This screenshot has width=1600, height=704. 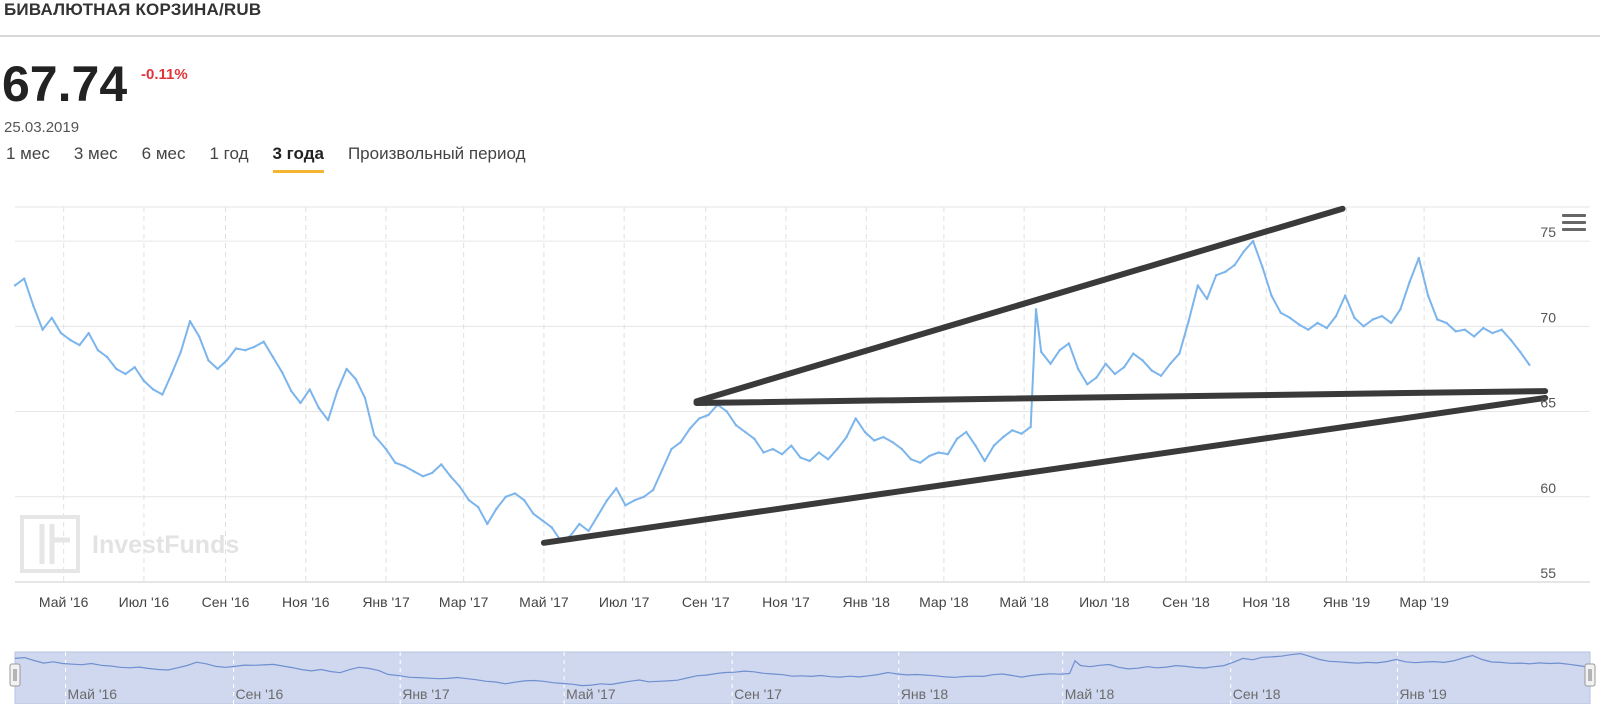 I want to click on x-tick-label: Янв '17, so click(x=386, y=602).